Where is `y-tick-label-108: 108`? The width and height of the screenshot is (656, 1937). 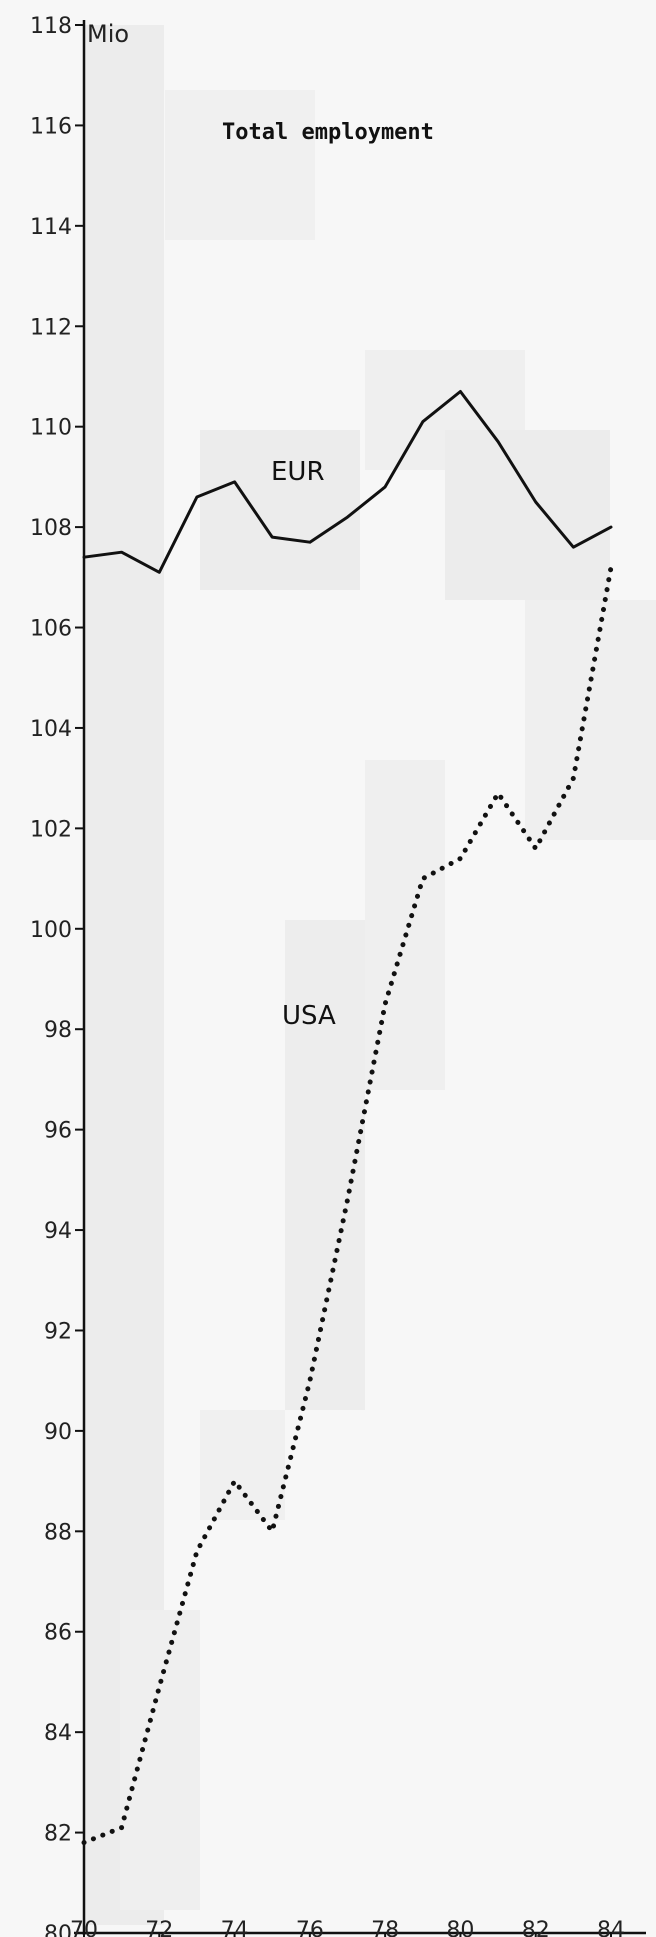 y-tick-label-108: 108 is located at coordinates (51, 528).